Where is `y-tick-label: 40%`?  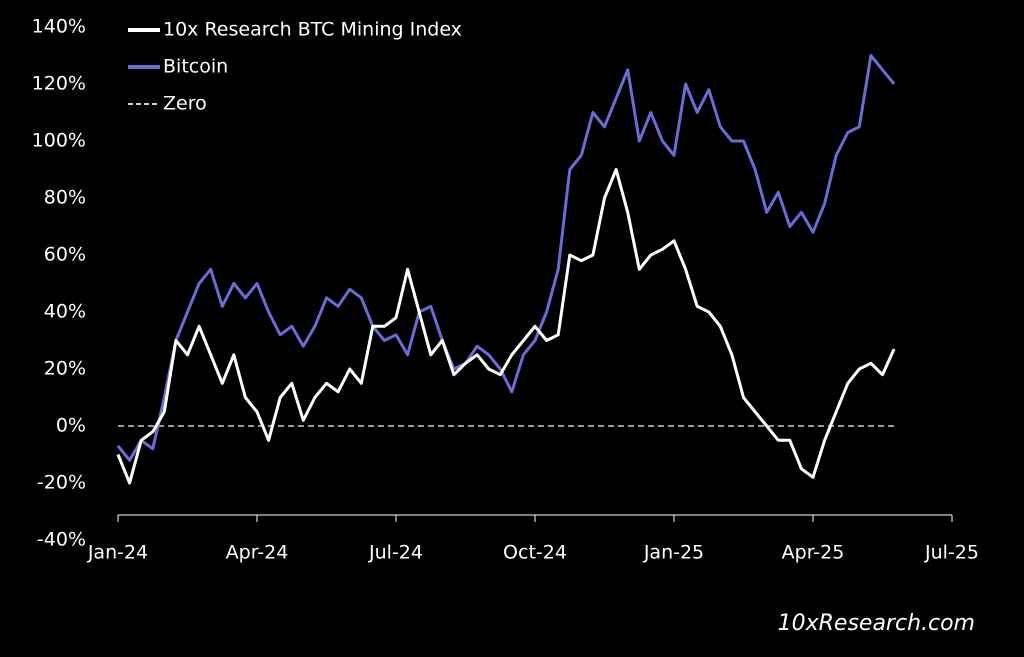 y-tick-label: 40% is located at coordinates (65, 312).